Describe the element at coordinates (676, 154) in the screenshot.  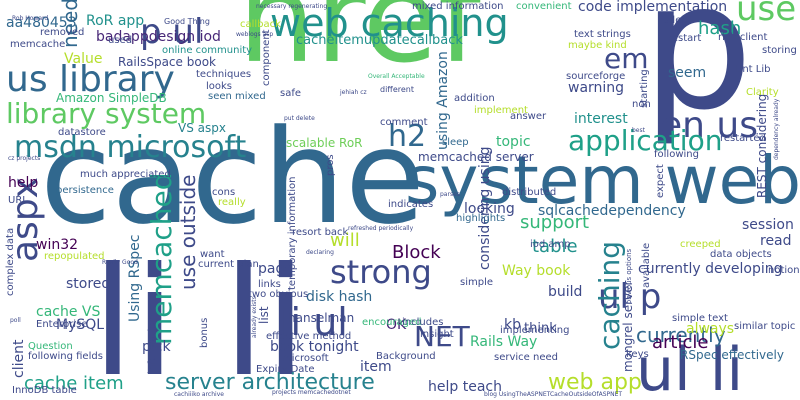
I see `word: following` at that location.